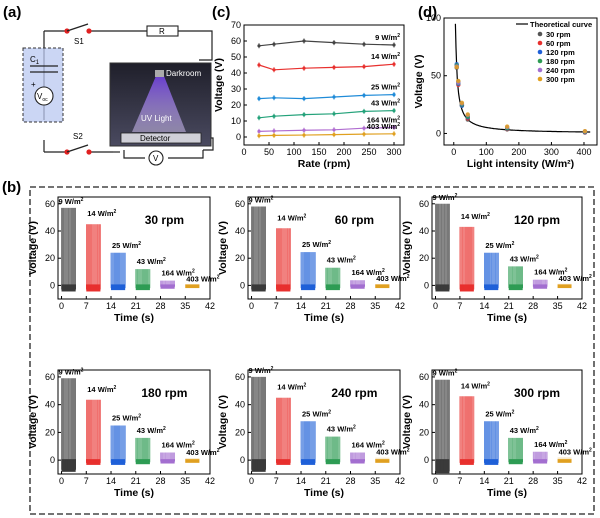 Image resolution: width=600 pixels, height=518 pixels. Describe the element at coordinates (560, 61) in the screenshot. I see `legend-entry: 180 rpm` at that location.